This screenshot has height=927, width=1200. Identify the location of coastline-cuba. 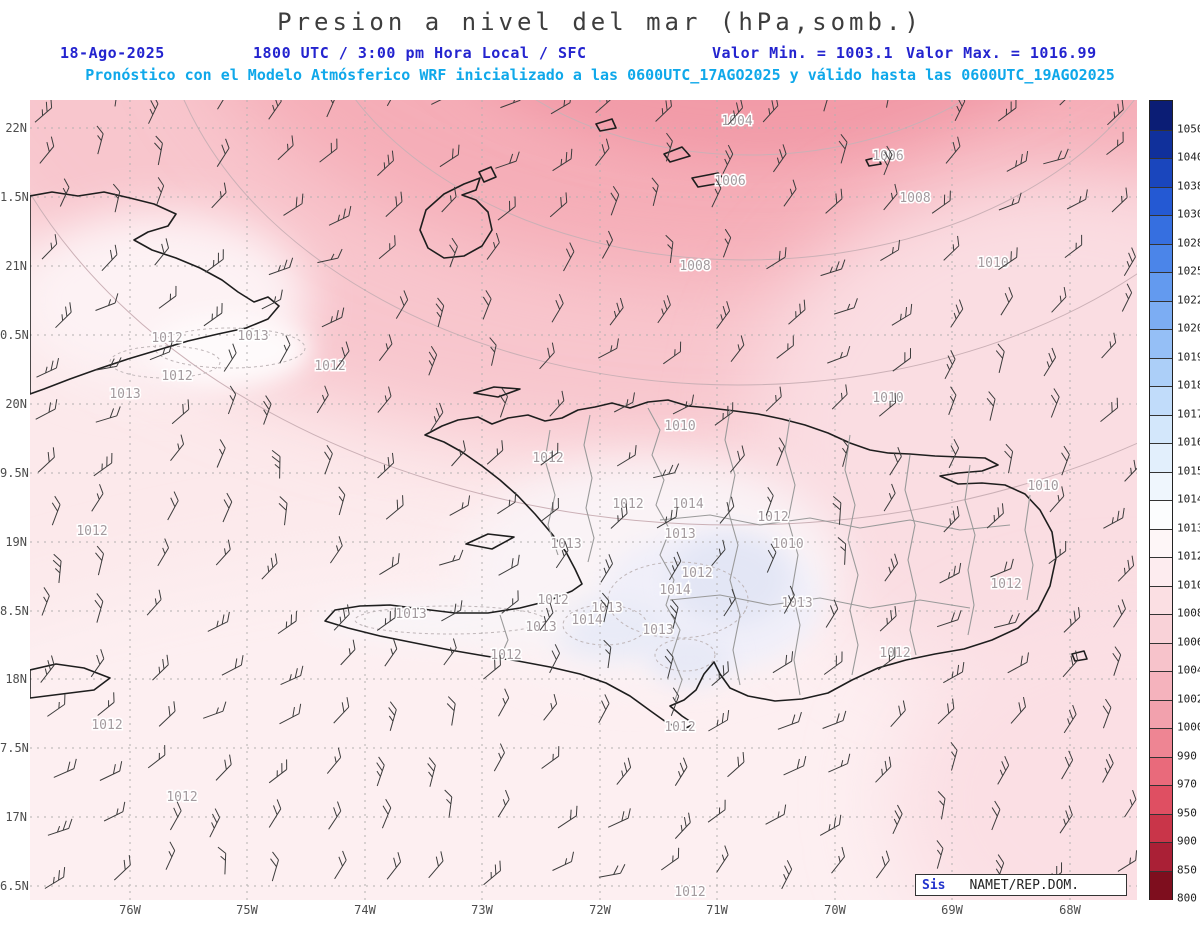
(155, 293).